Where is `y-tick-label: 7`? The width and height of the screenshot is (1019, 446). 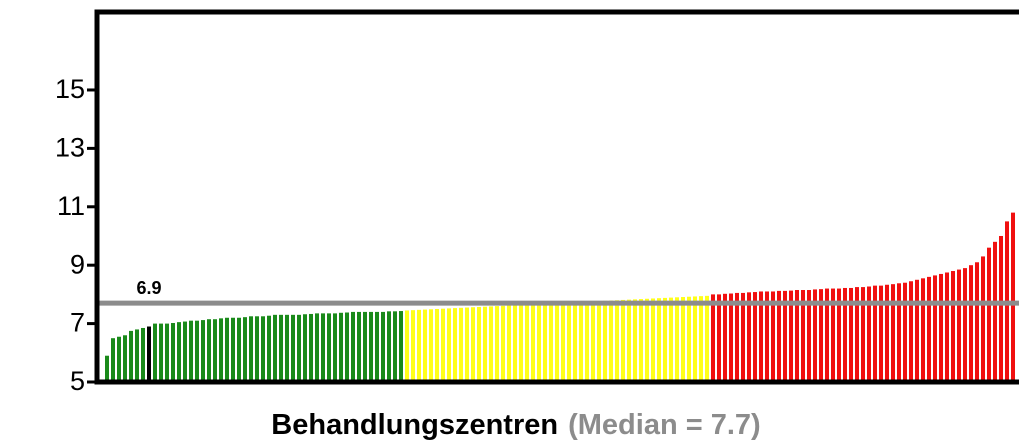
y-tick-label: 7 is located at coordinates (77, 323).